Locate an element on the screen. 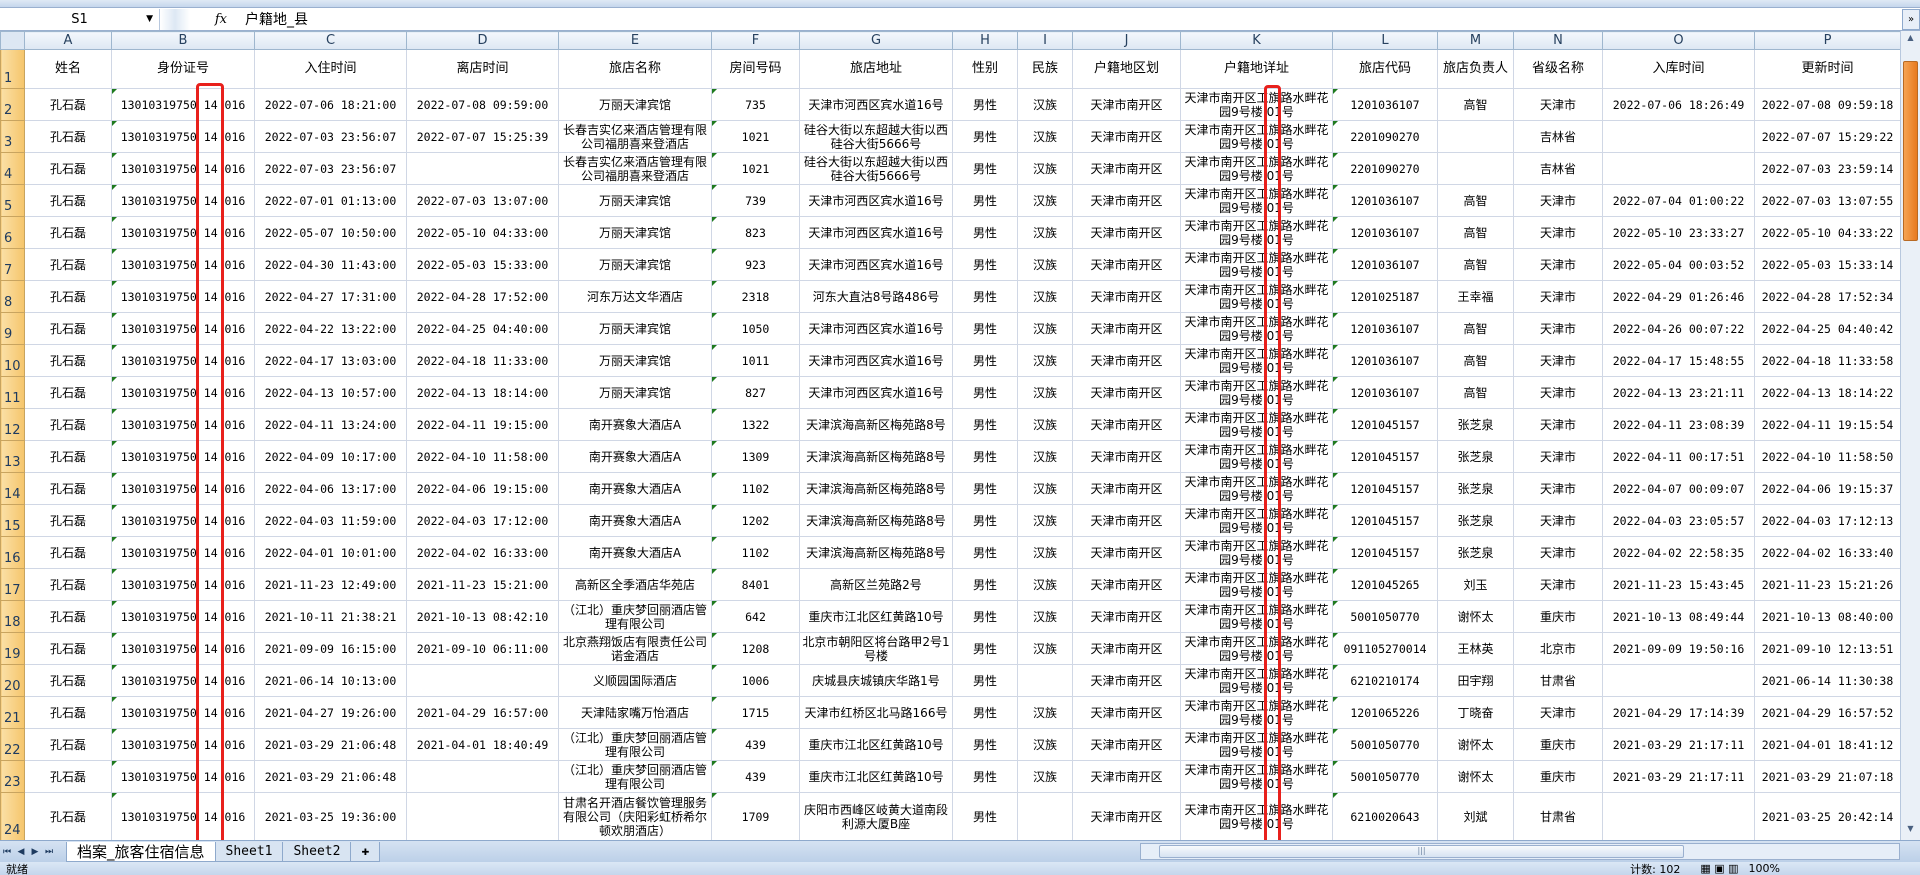 The width and height of the screenshot is (1920, 875). cell-c16: 2022-04-01 10:01:00 is located at coordinates (330, 552).